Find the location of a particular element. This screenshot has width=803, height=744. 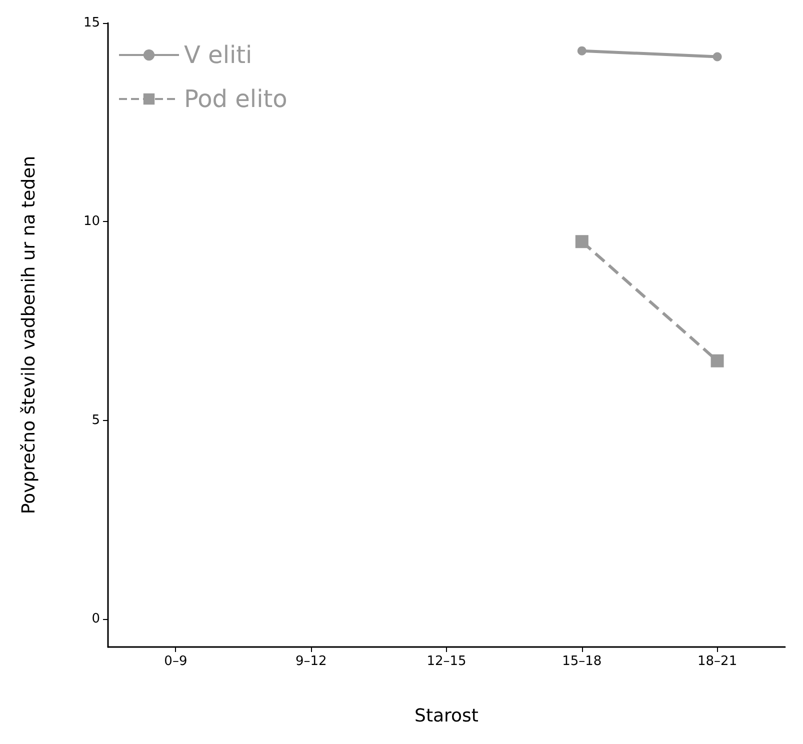

x-tick-label: 12–15 is located at coordinates (446, 661).